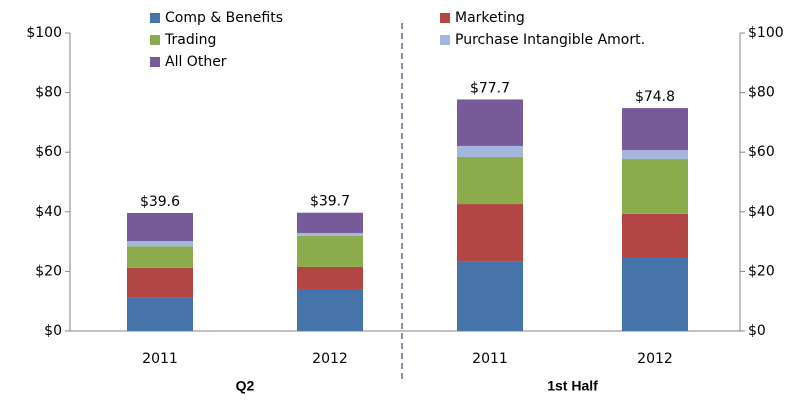 The width and height of the screenshot is (796, 400). I want to click on y-tick-label: $100, so click(44, 33).